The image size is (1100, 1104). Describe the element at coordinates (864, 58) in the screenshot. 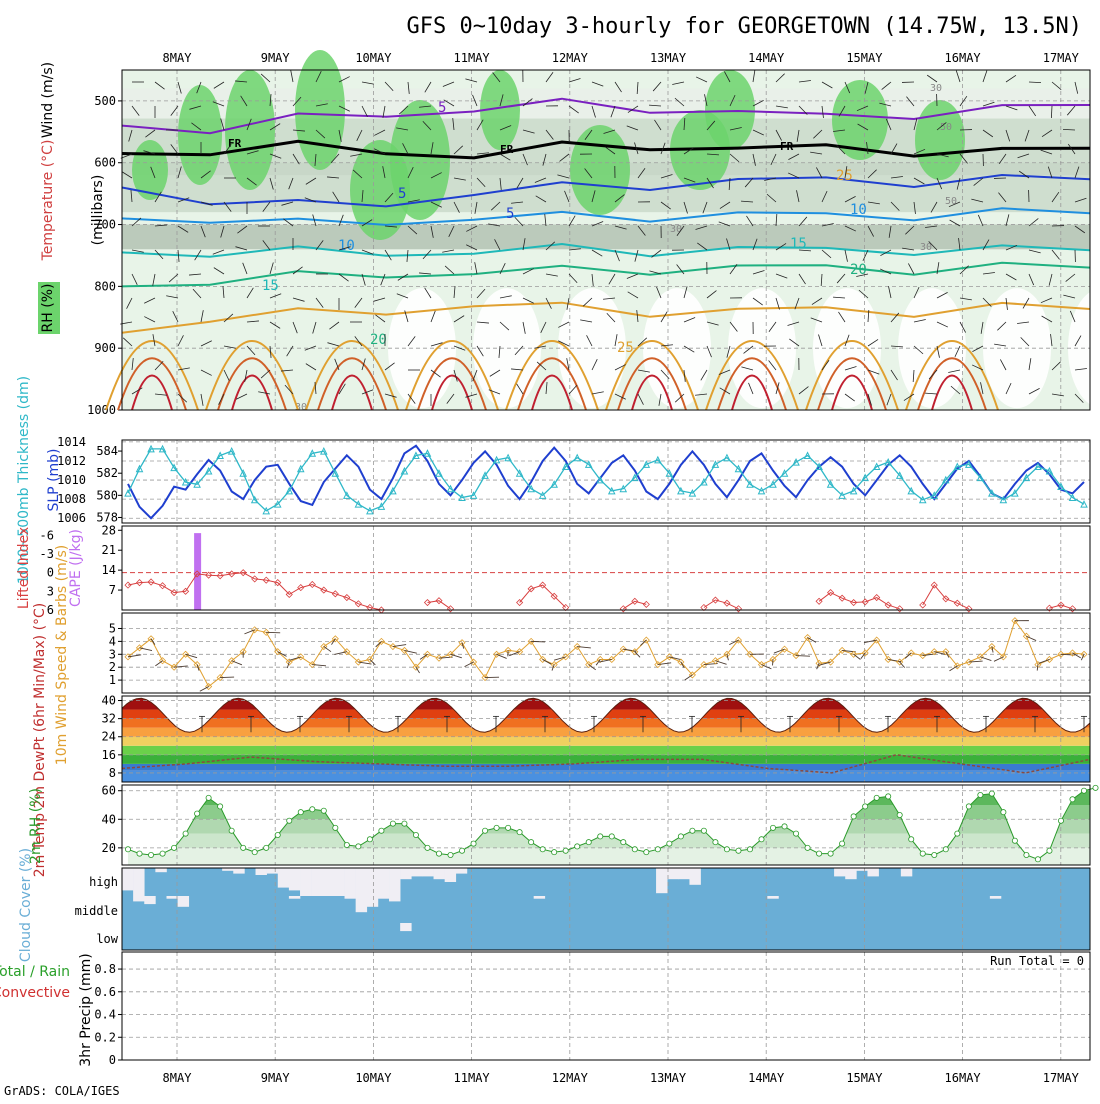

I see `top-date-label: 15MAY` at that location.